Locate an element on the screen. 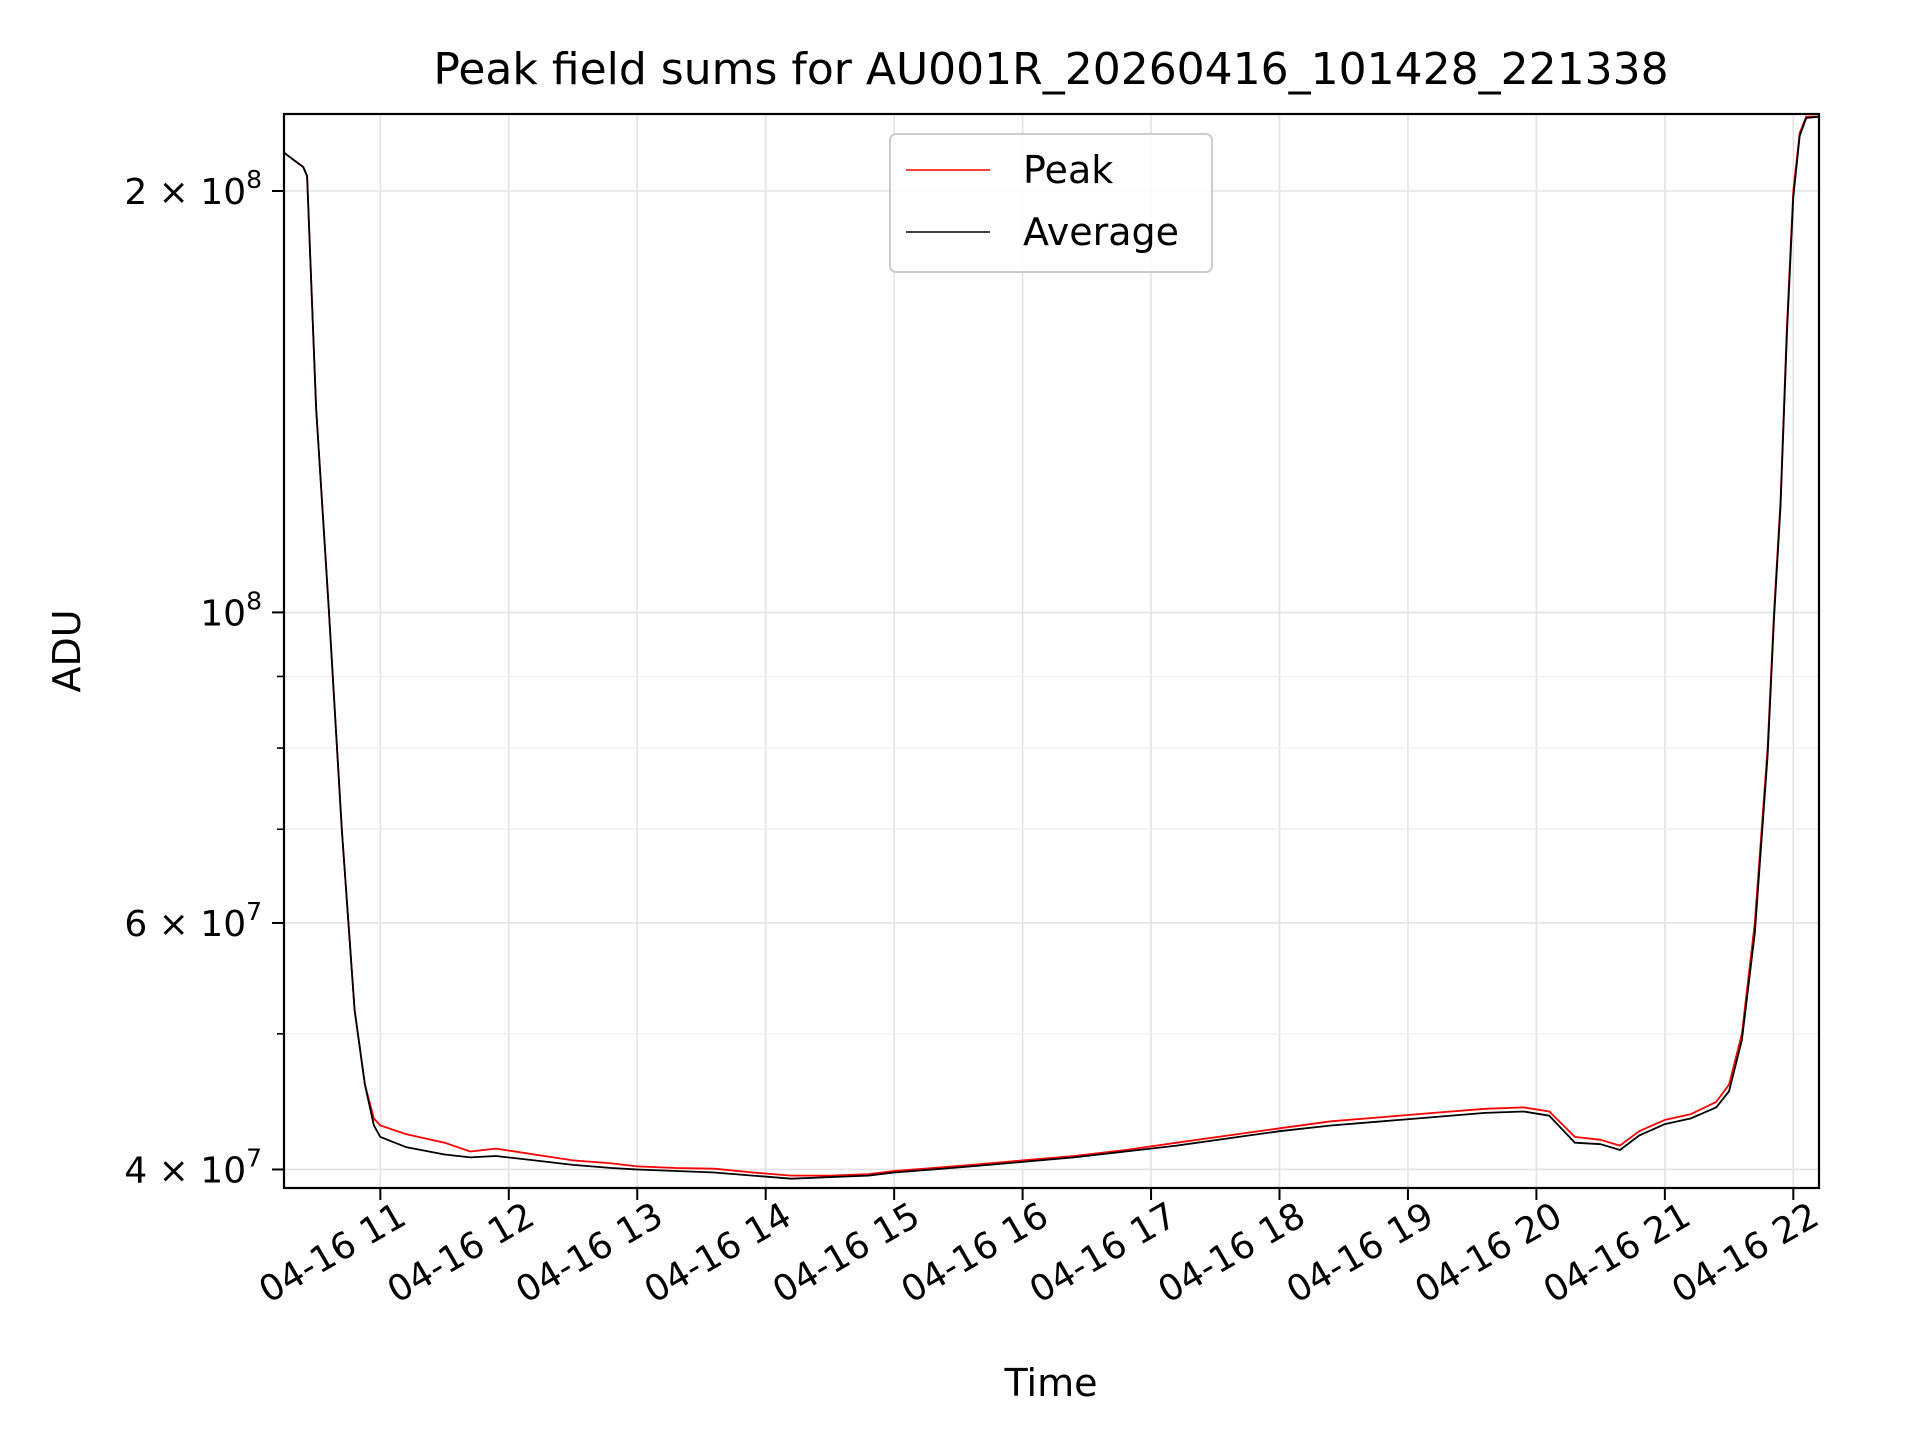  legend-average-label: Average is located at coordinates (1101, 232).